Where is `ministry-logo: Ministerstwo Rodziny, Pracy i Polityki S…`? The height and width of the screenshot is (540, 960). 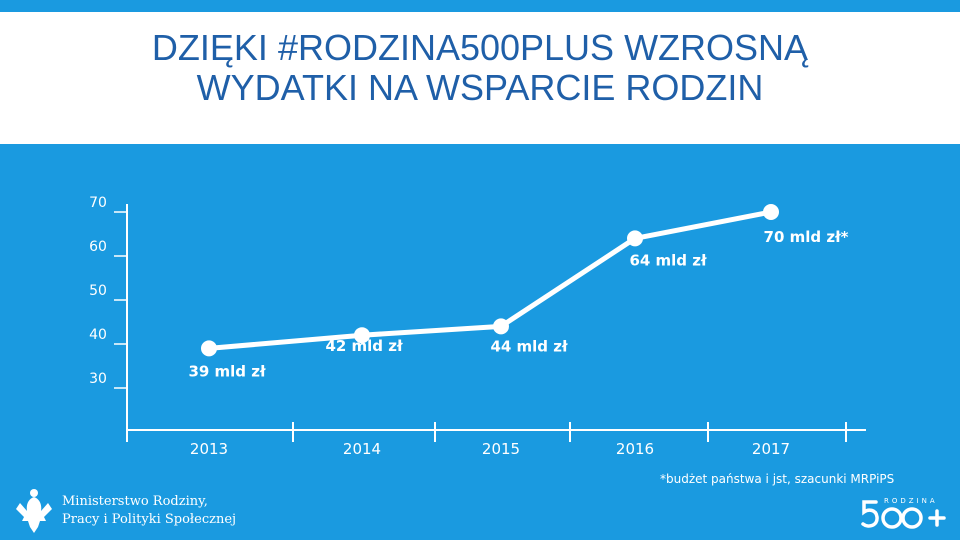
ministry-logo: Ministerstwo Rodziny, Pracy i Polityki S… is located at coordinates (125, 511).